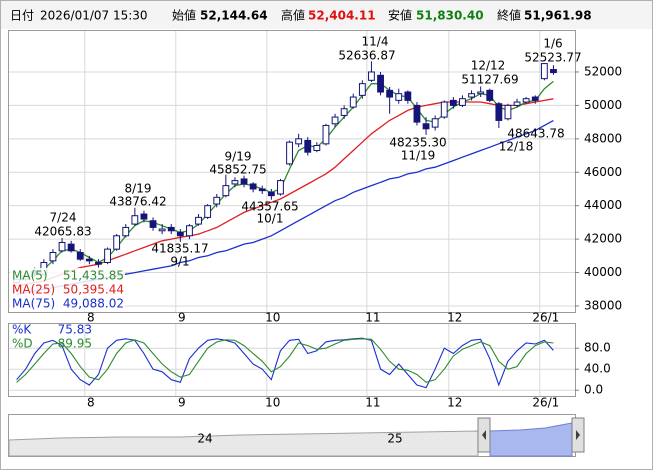 This screenshot has width=653, height=470. I want to click on legend-name: %D, so click(22, 344).